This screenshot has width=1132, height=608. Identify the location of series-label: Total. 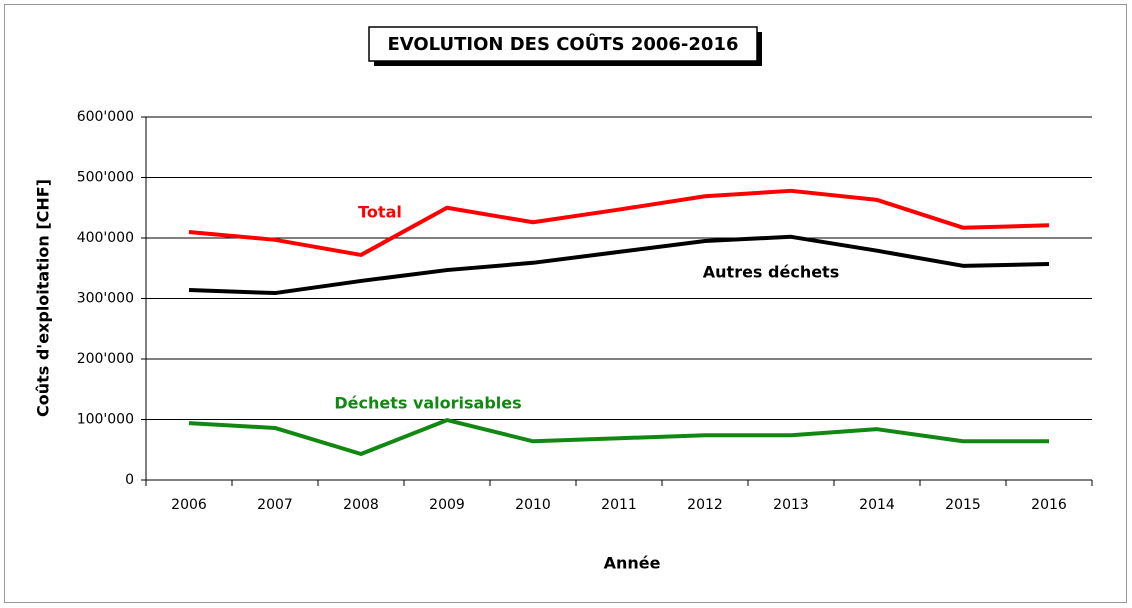
(380, 212).